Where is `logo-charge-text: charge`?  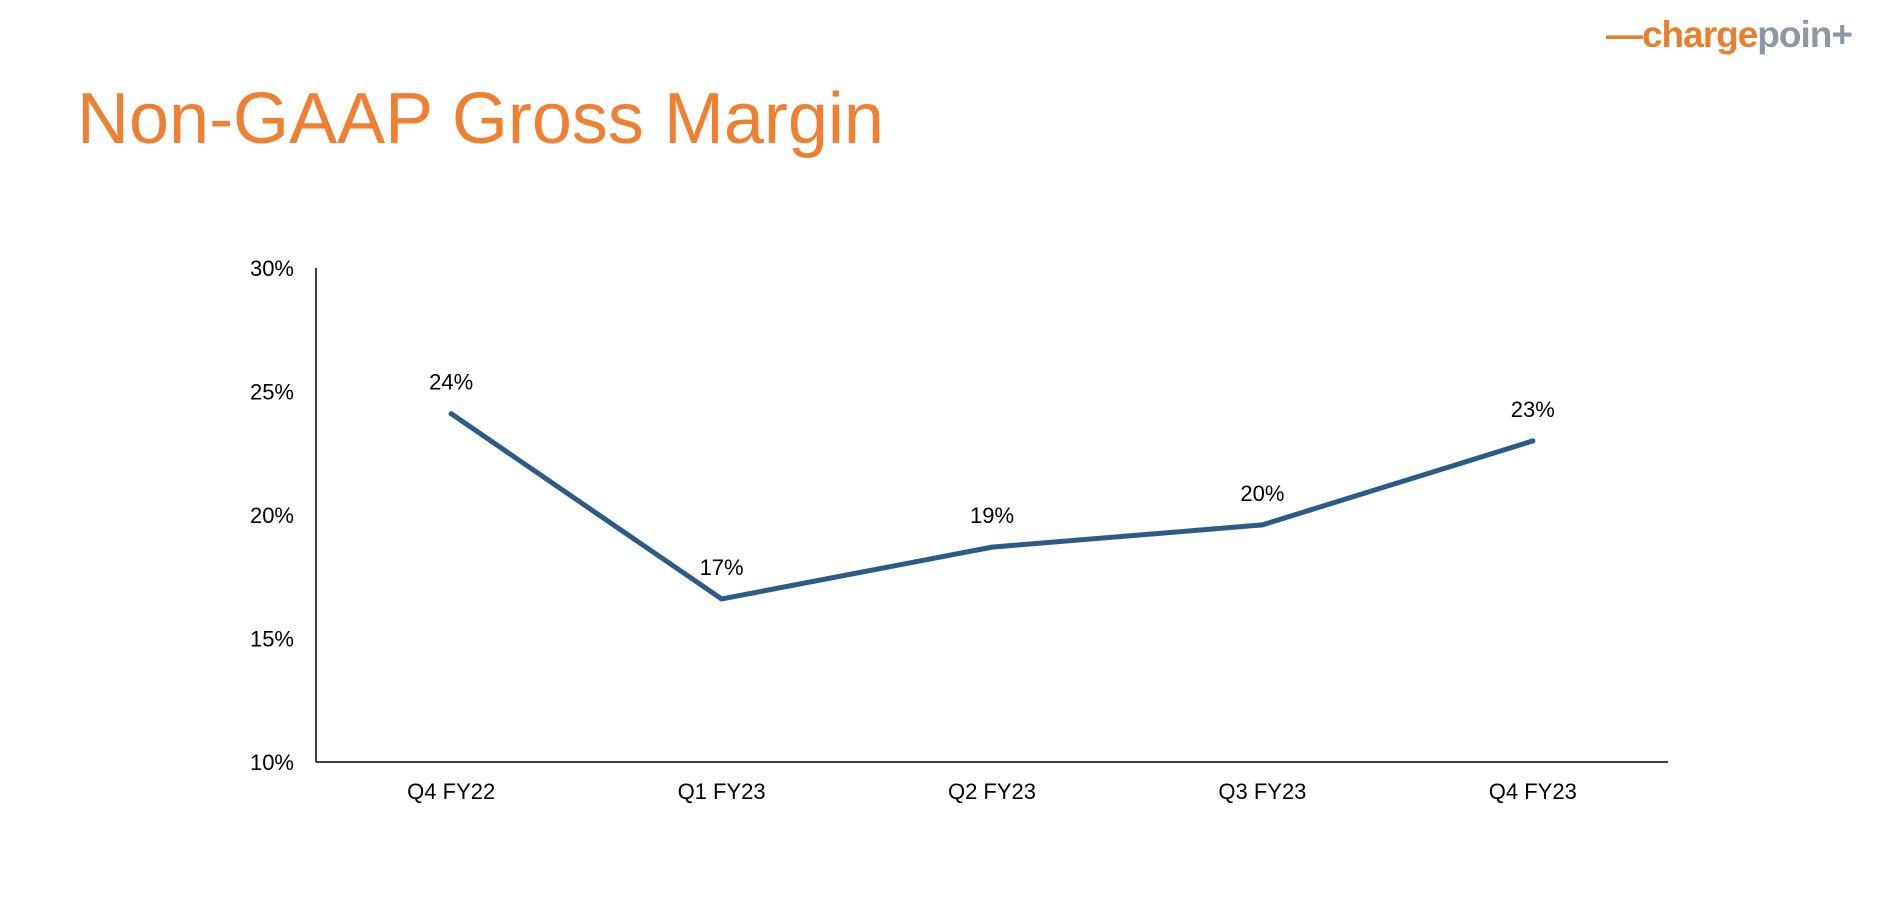 logo-charge-text: charge is located at coordinates (1699, 34).